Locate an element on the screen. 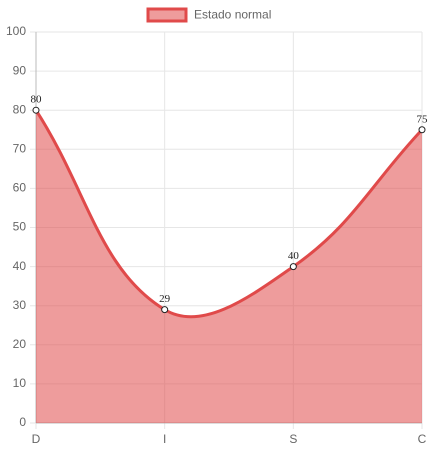  y-tick-label: 90 is located at coordinates (20, 70).